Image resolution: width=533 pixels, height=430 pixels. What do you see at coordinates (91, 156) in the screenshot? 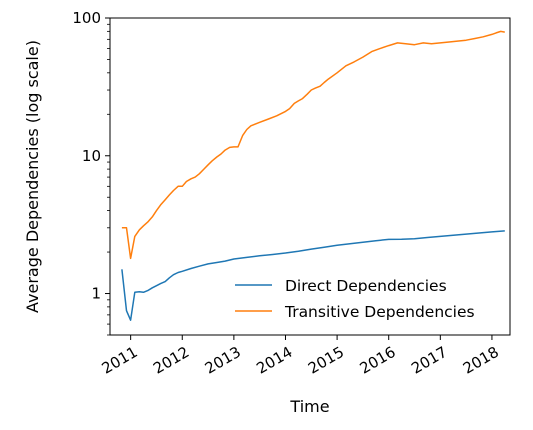
I see `y-tick-label-1: 10` at bounding box center [91, 156].